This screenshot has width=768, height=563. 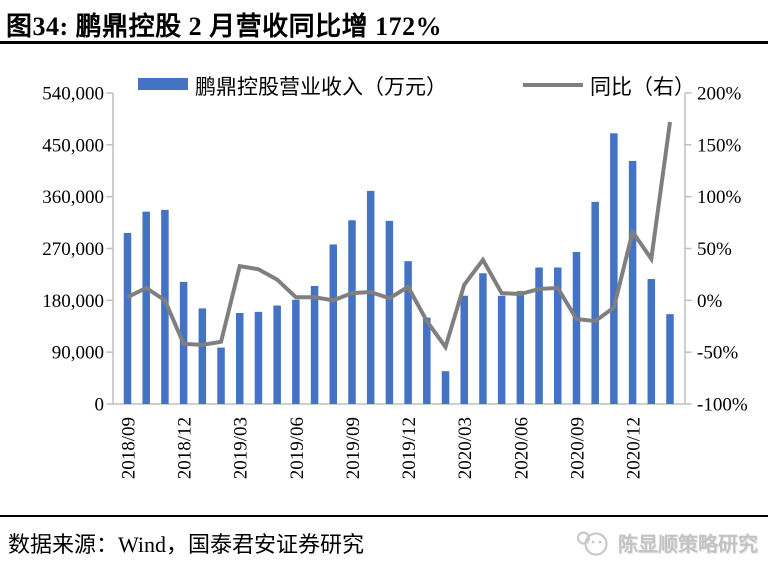 What do you see at coordinates (719, 94) in the screenshot?
I see `right-axis-label: 200%` at bounding box center [719, 94].